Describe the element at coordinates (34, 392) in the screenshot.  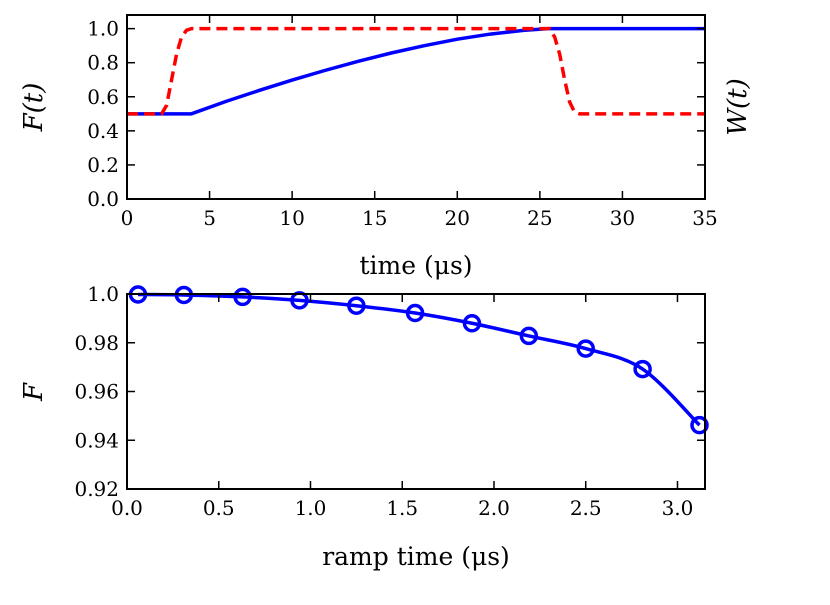
I see `bottom-y-axis-label: F` at that location.